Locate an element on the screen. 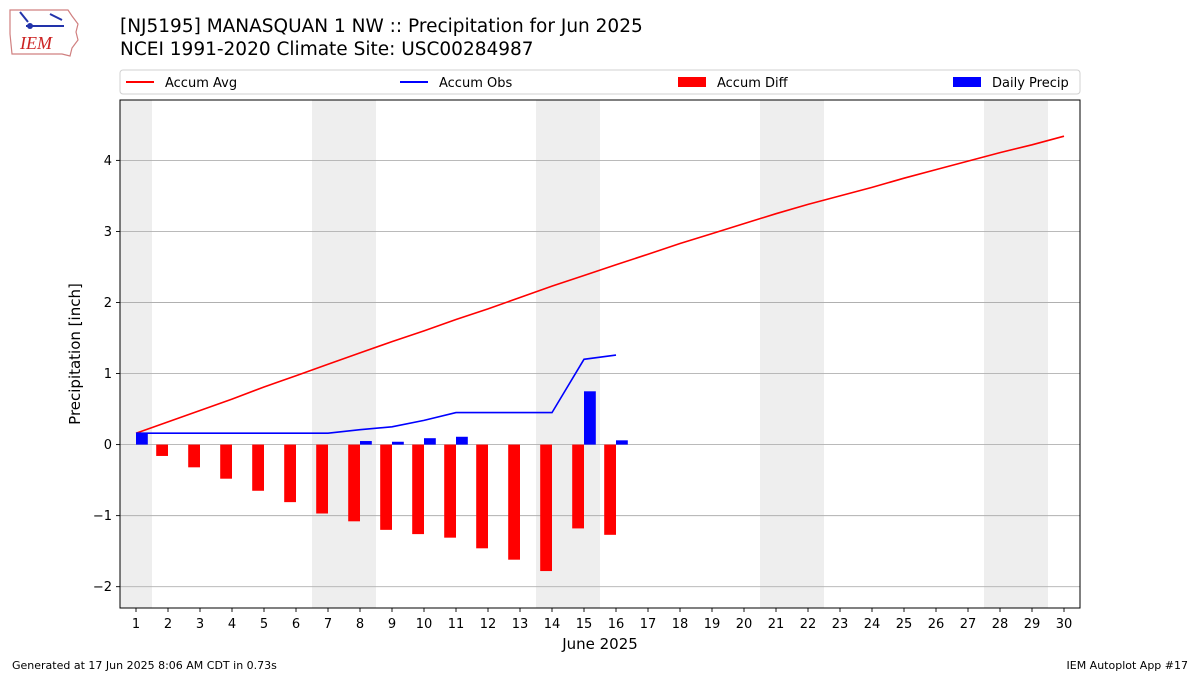 This screenshot has height=675, width=1200. x-tick-label: 15 is located at coordinates (584, 624).